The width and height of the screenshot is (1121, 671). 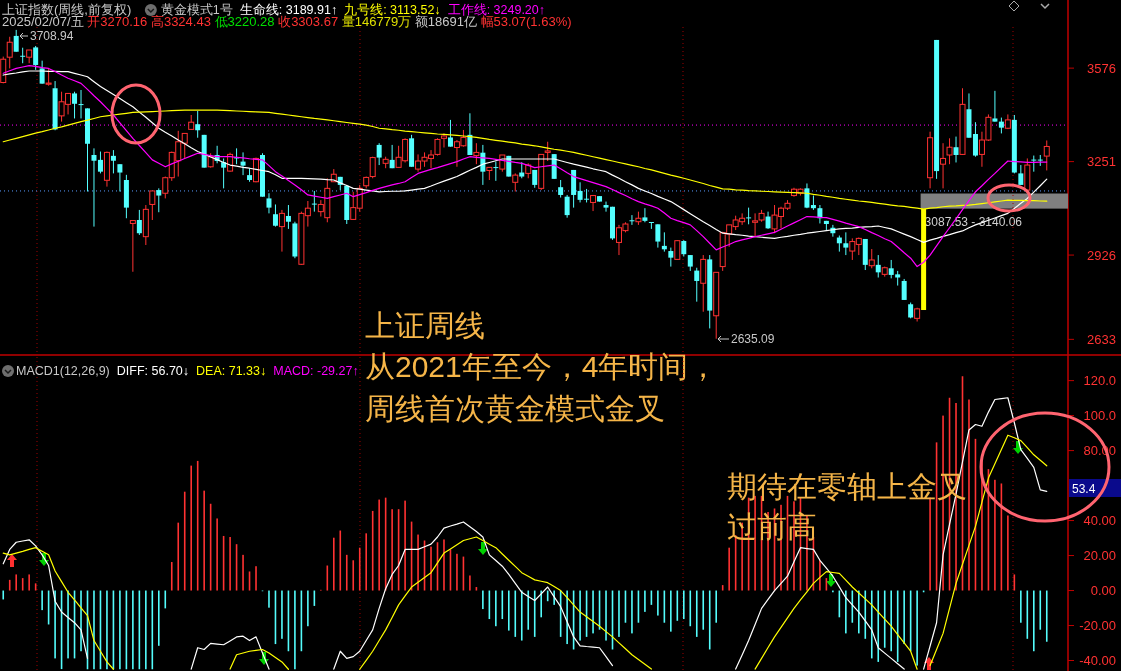 I want to click on y-tick-label: 120.0, so click(x=1099, y=381).